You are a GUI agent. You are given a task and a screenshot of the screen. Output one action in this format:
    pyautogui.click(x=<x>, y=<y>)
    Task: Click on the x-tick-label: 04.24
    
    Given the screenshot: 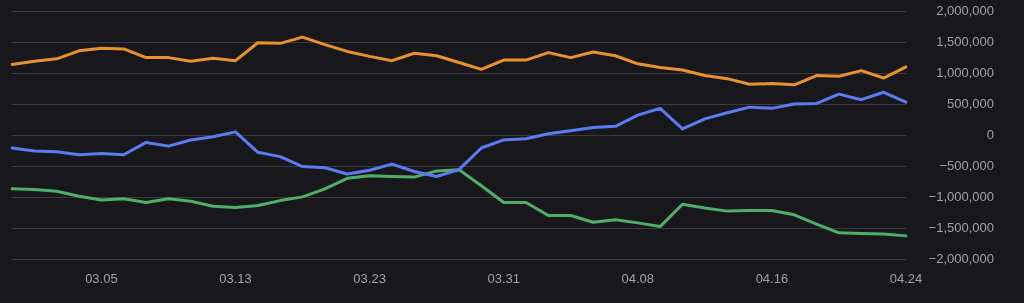 What is the action you would take?
    pyautogui.click(x=906, y=278)
    